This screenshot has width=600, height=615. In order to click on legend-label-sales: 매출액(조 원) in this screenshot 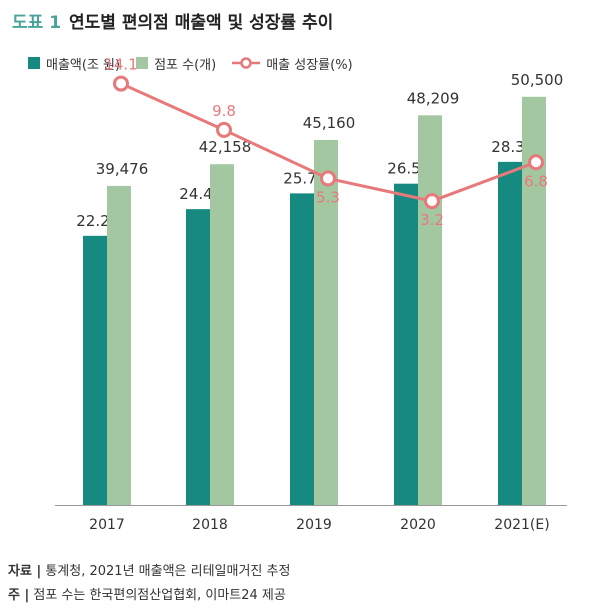, I will do `click(83, 65)`.